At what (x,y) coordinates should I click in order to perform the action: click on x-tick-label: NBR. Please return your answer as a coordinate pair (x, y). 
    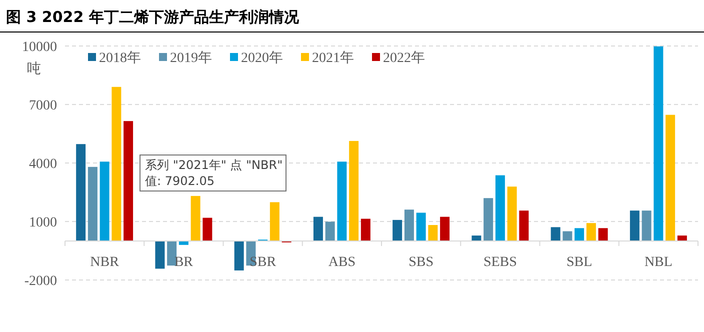
    Looking at the image, I should click on (105, 262).